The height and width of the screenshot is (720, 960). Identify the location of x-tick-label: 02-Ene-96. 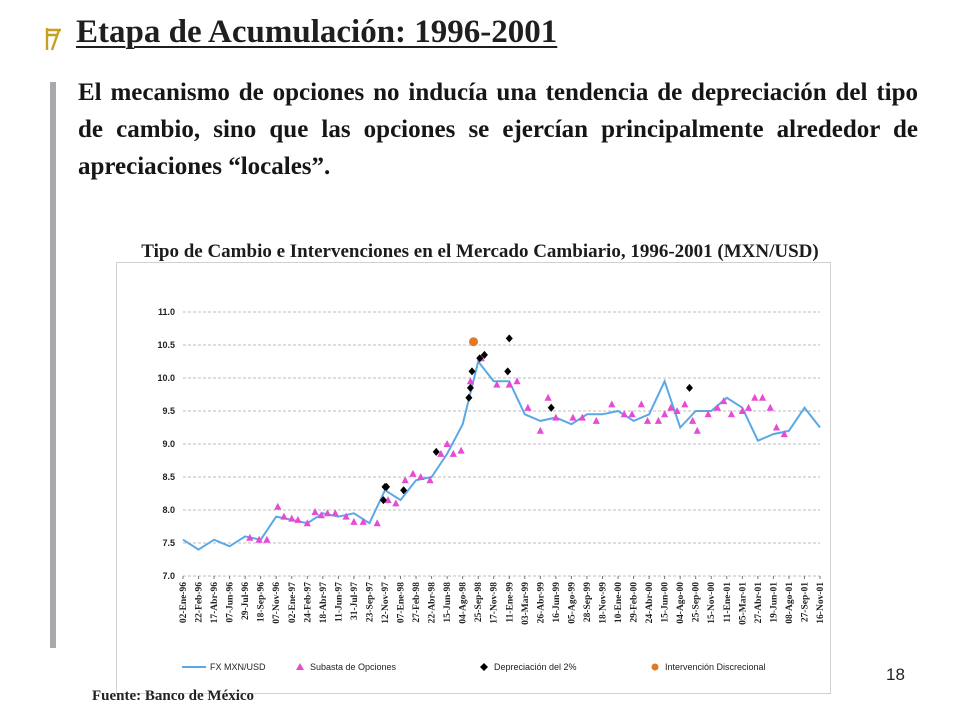
(184, 602).